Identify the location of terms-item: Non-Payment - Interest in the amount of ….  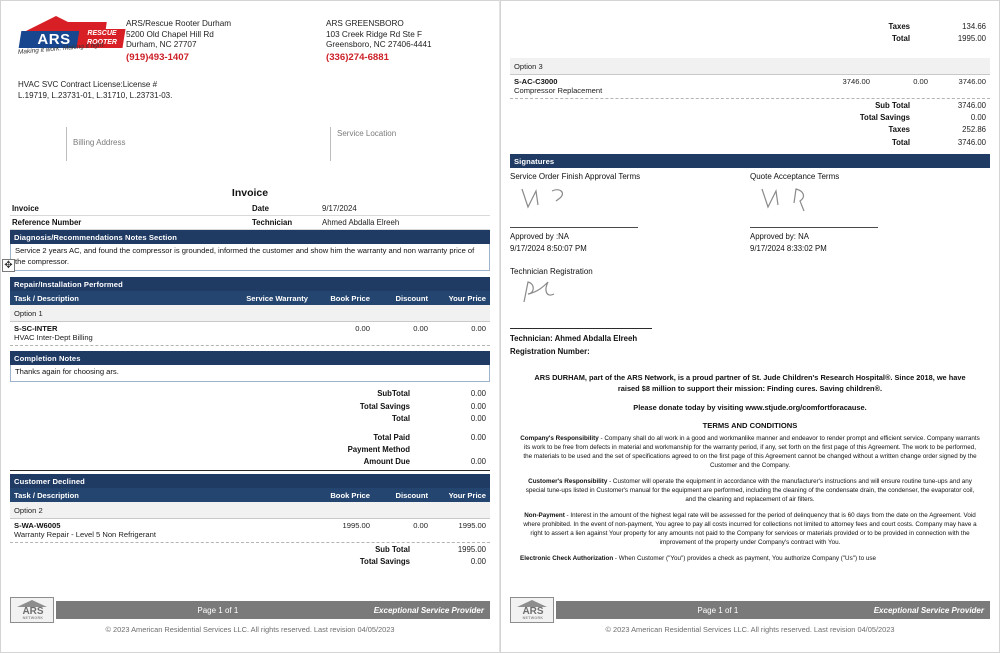
(750, 529).